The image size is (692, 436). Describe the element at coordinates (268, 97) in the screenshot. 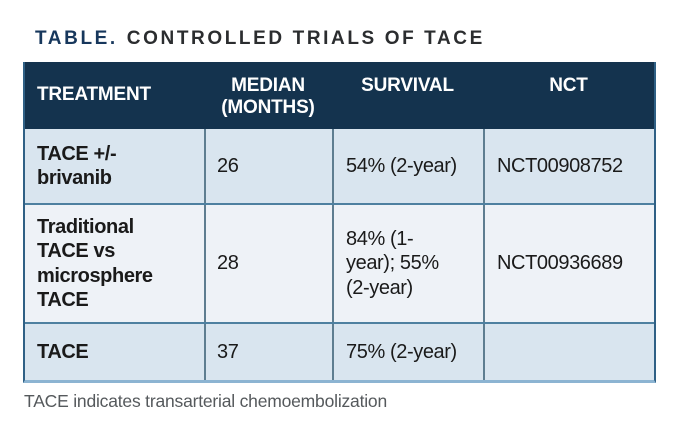

I see `column-header-median-months: MEDIAN (MONTHS)` at that location.